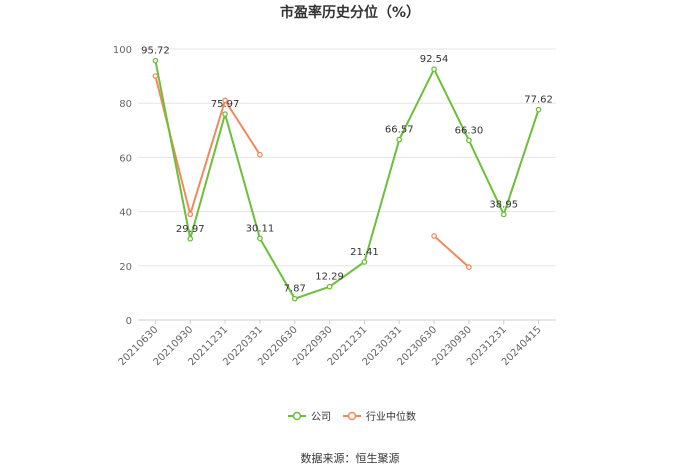 This screenshot has height=474, width=700. I want to click on legend-label: 行业中位数, so click(391, 416).